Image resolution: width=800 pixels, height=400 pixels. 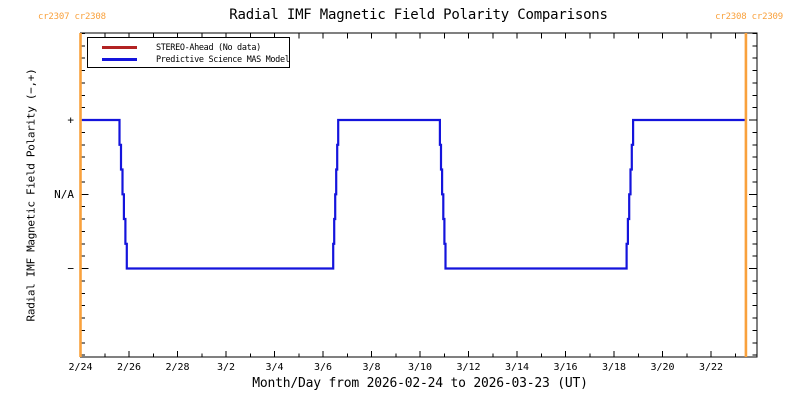 I want to click on x-tick-label: 3/10, so click(x=420, y=367).